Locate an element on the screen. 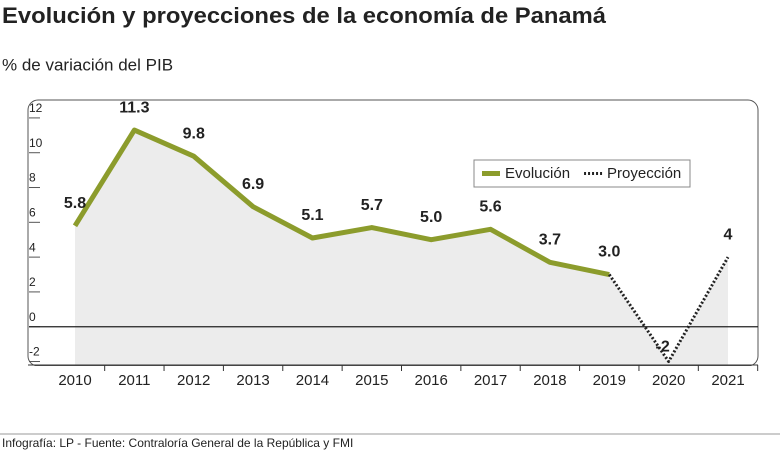 The image size is (780, 453). x-tick-label: 2016 is located at coordinates (430, 380).